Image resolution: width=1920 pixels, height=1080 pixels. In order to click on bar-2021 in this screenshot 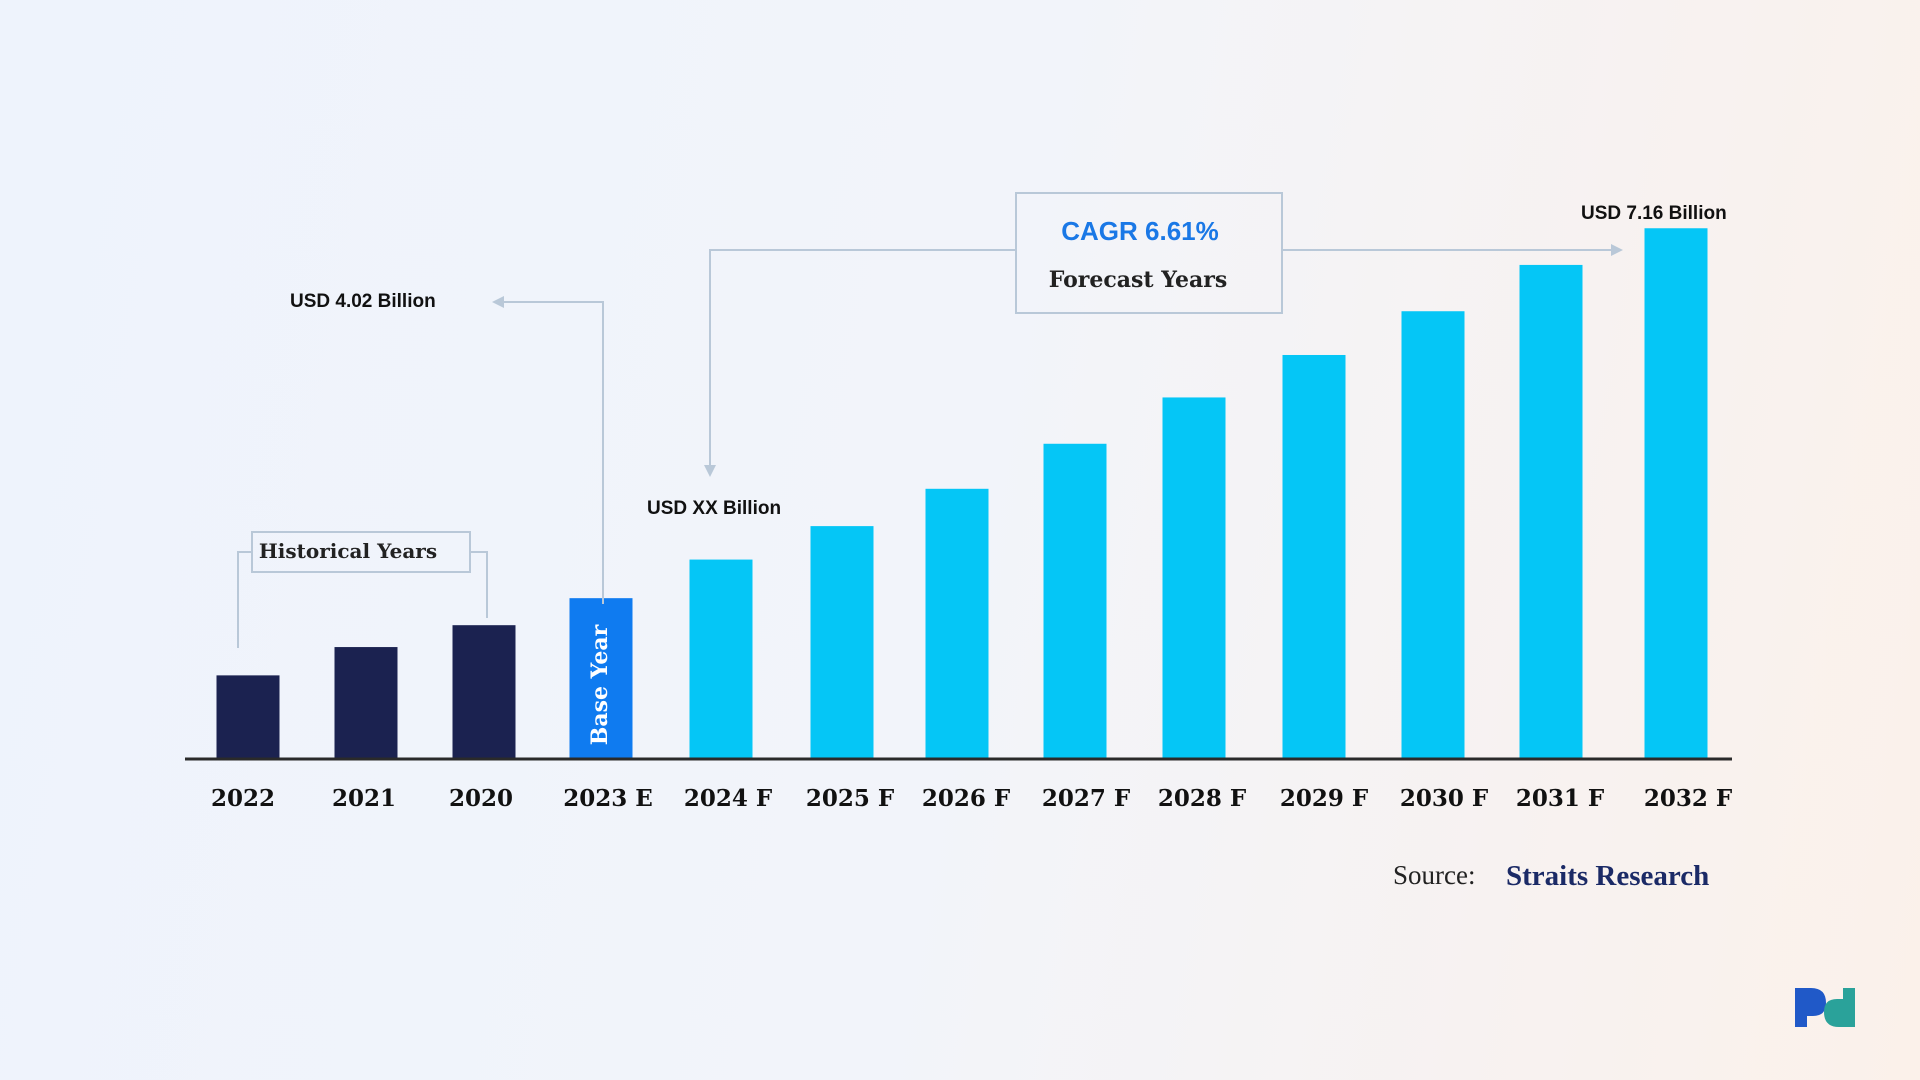, I will do `click(366, 703)`.